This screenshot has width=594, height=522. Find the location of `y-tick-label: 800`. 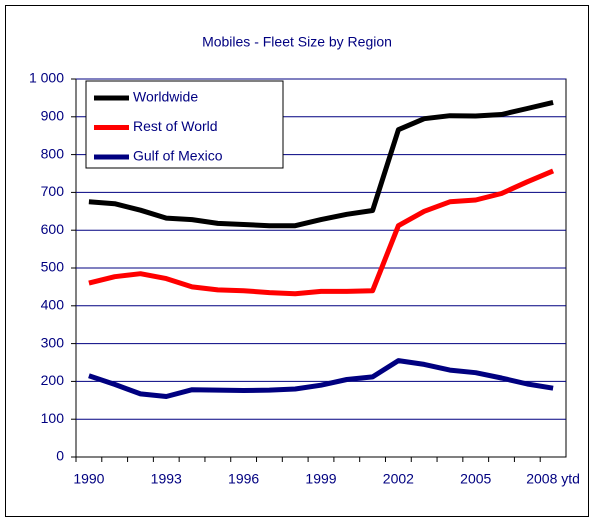

y-tick-label: 800 is located at coordinates (53, 153).